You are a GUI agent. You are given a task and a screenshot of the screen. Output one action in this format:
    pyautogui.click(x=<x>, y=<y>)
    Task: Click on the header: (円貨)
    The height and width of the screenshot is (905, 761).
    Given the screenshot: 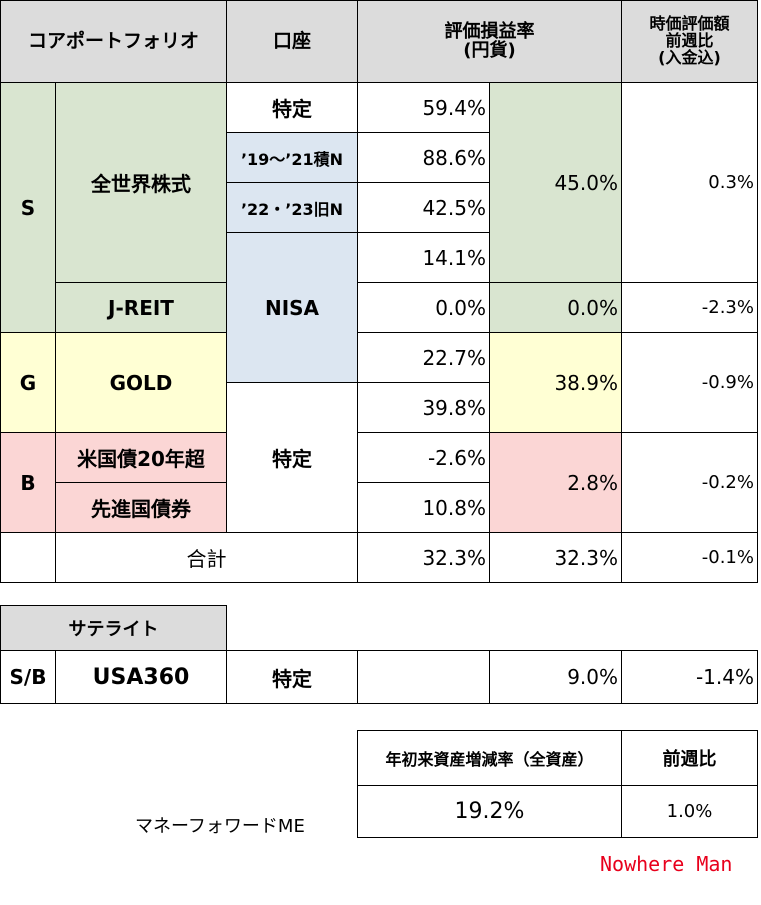 What is the action you would take?
    pyautogui.click(x=489, y=50)
    